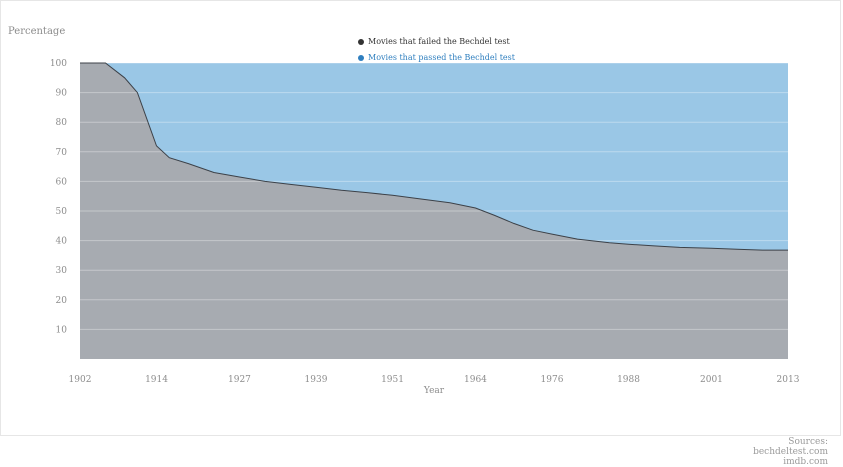  What do you see at coordinates (434, 391) in the screenshot?
I see `x-axis-title: Year` at bounding box center [434, 391].